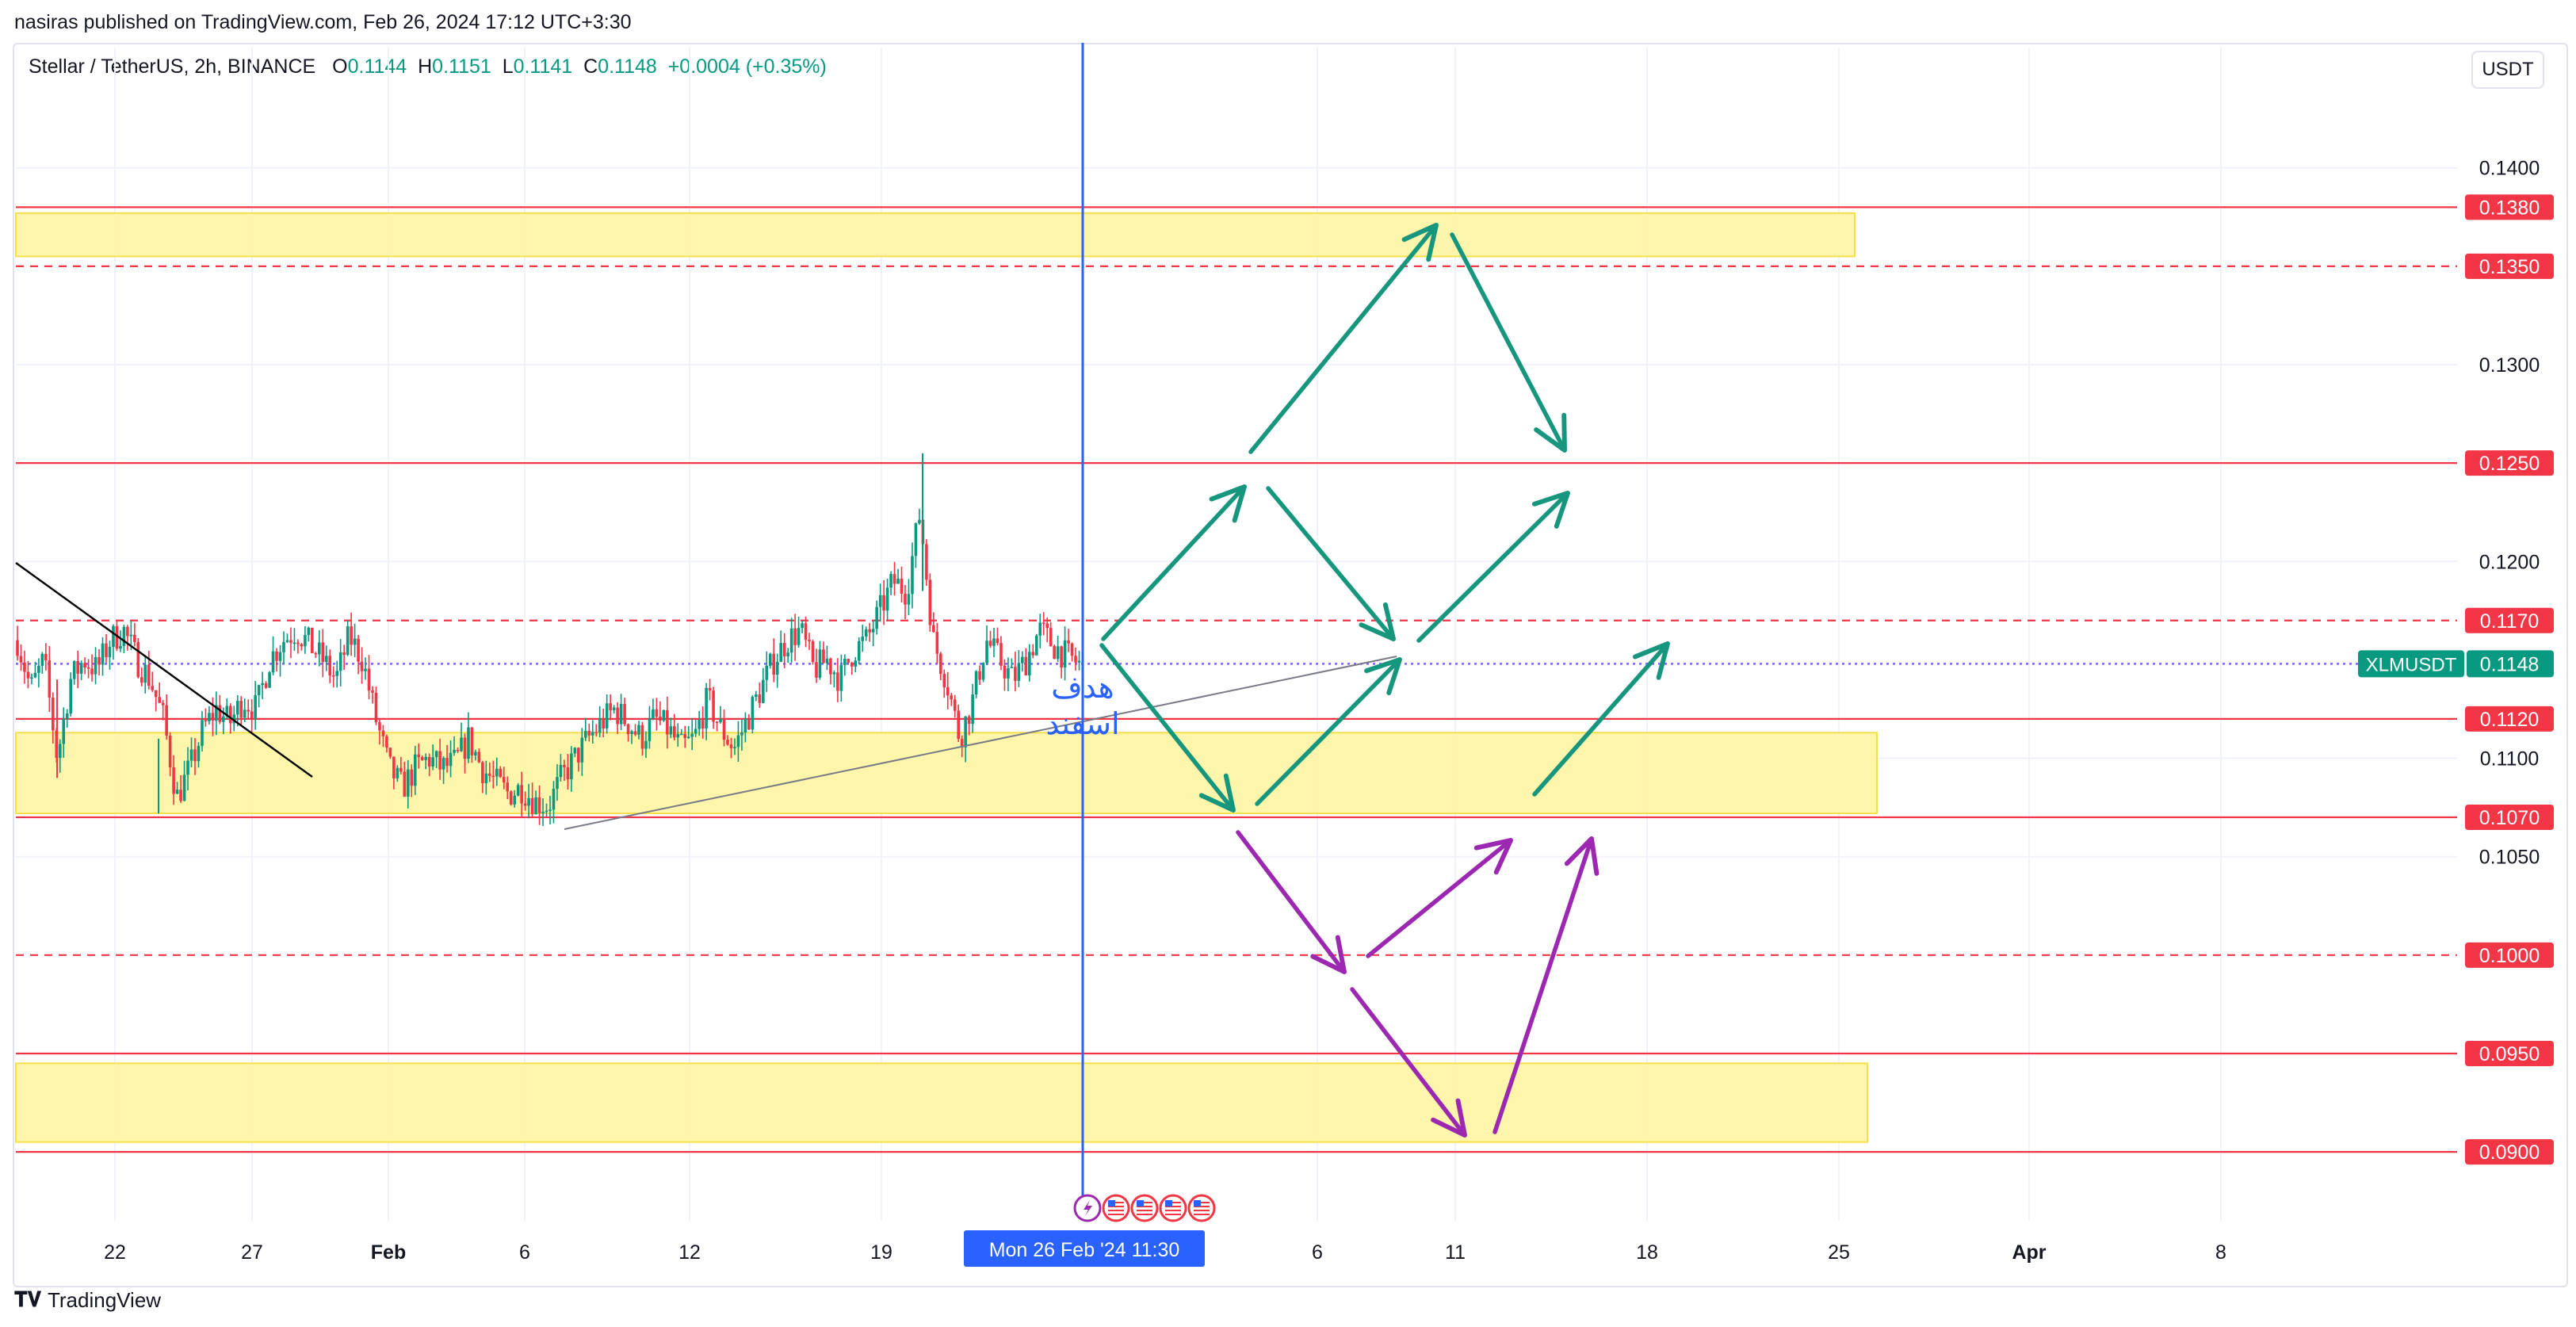 This screenshot has height=1327, width=2576. I want to click on current-price-tag, so click(2510, 664).